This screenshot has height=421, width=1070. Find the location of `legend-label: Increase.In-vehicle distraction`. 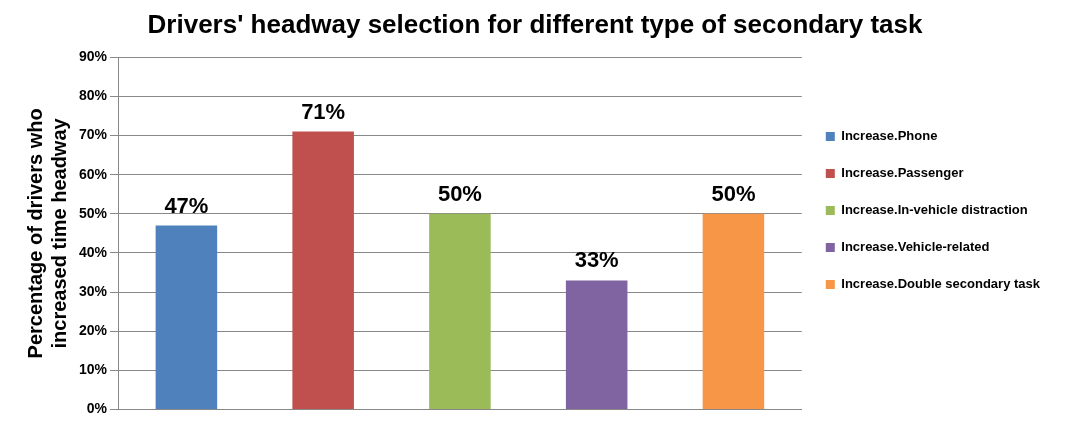

legend-label: Increase.In-vehicle distraction is located at coordinates (934, 210).